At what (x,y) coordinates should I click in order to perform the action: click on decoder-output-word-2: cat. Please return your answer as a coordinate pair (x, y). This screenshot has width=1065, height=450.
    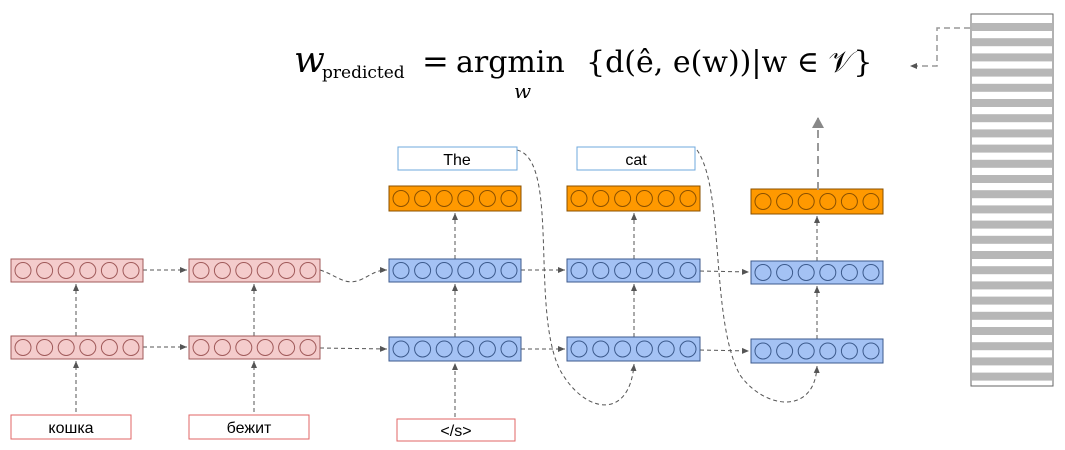
    Looking at the image, I should click on (636, 158).